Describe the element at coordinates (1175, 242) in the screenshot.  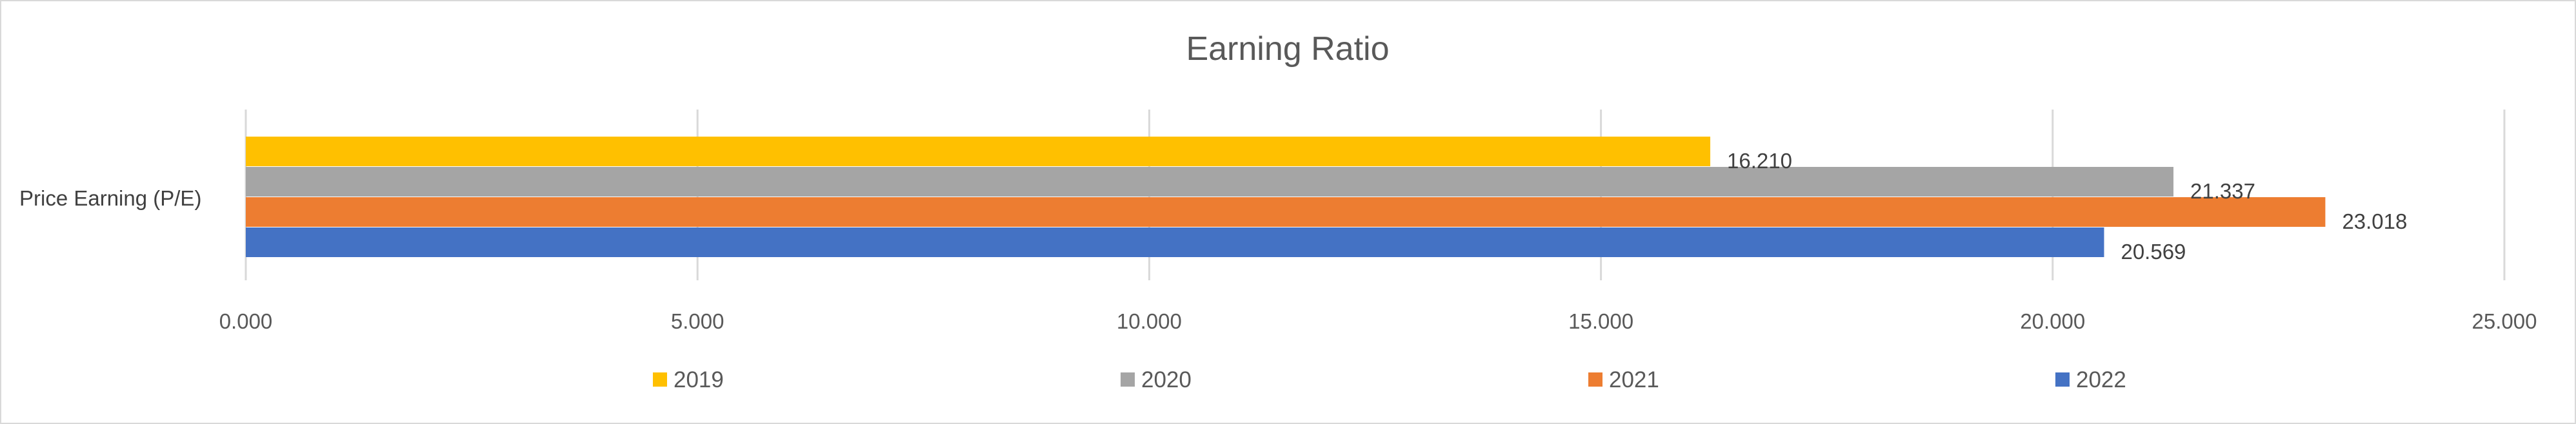
I see `bar-2022` at that location.